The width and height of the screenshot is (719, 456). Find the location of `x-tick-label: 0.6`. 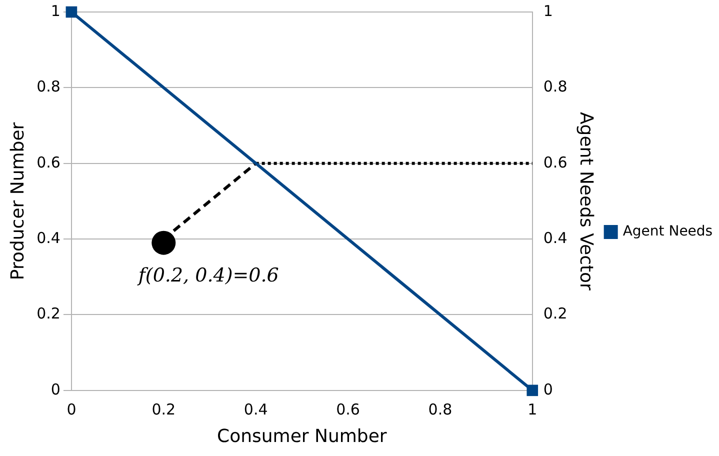

x-tick-label: 0.6 is located at coordinates (348, 409).